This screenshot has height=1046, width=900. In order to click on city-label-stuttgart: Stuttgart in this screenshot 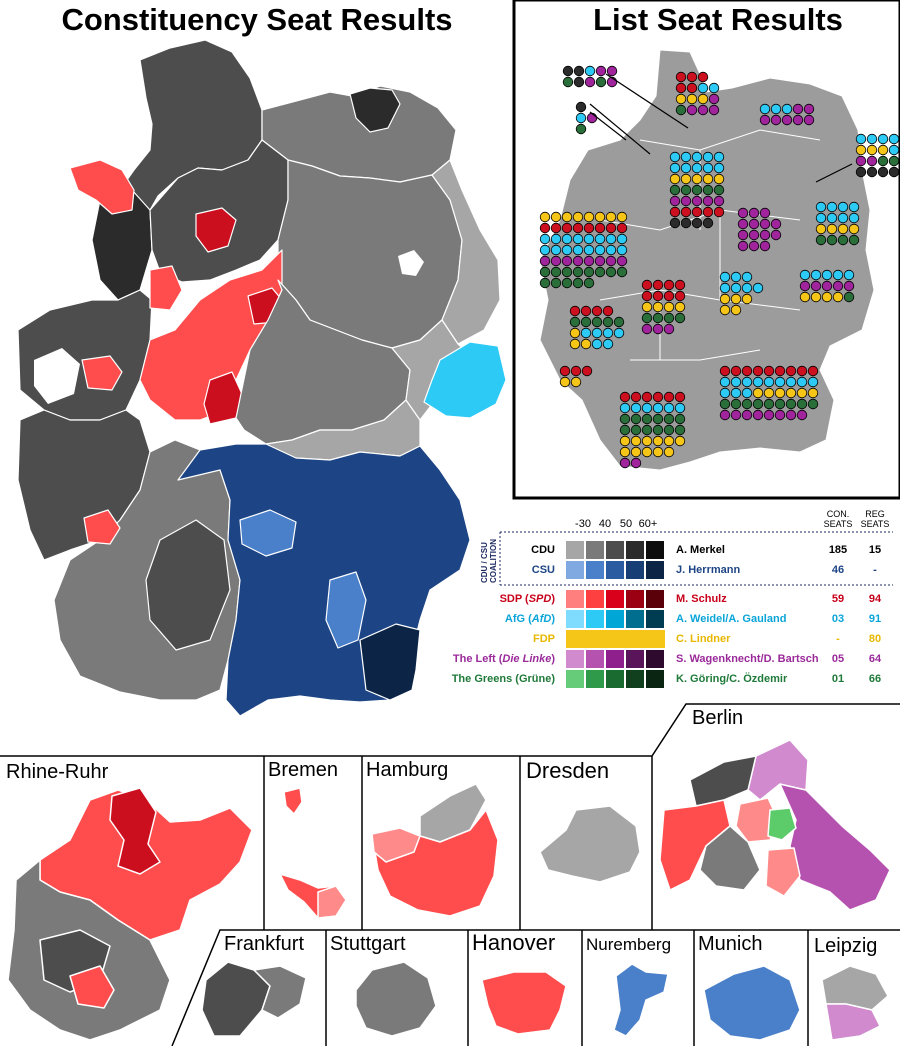, I will do `click(368, 944)`.